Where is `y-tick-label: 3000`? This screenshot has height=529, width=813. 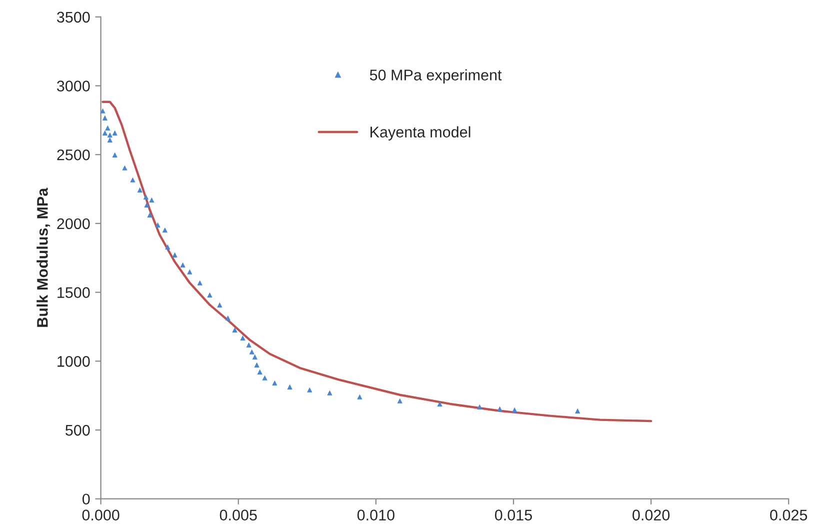 y-tick-label: 3000 is located at coordinates (73, 86).